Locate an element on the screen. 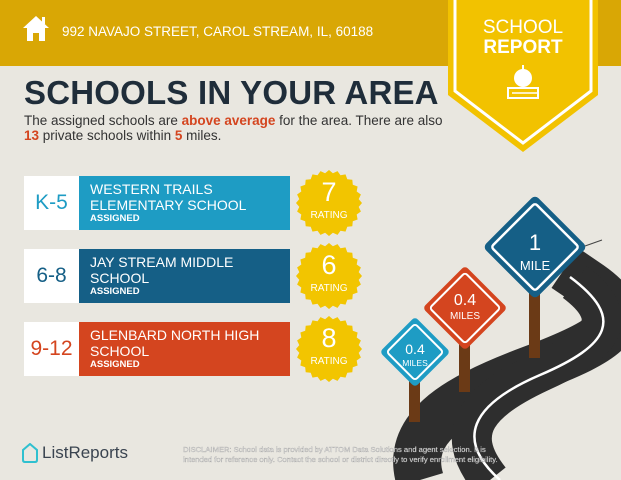  sign-2-unit: MILES is located at coordinates (464, 316).